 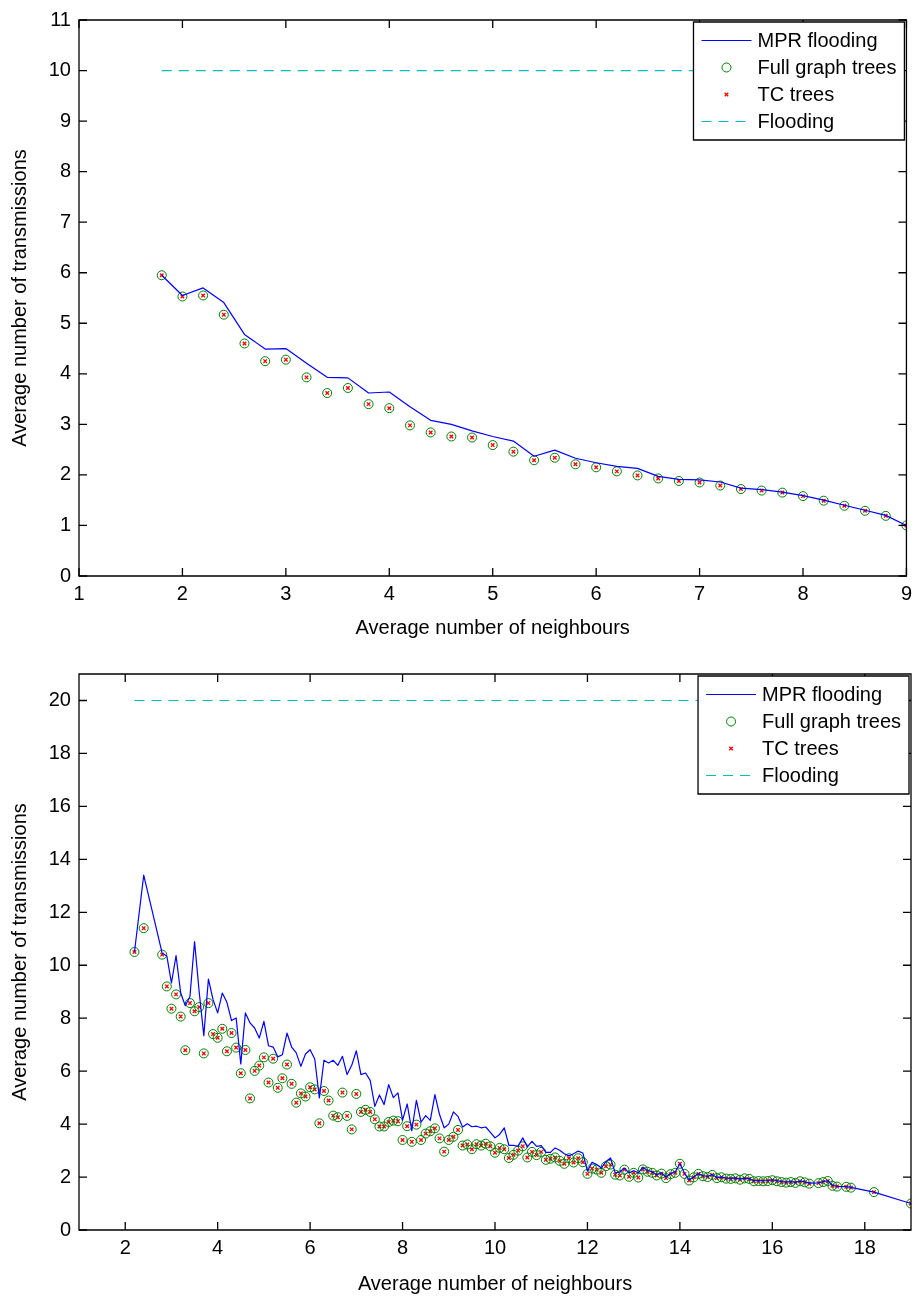 What do you see at coordinates (65, 523) in the screenshot?
I see `y-tick-label: 1` at bounding box center [65, 523].